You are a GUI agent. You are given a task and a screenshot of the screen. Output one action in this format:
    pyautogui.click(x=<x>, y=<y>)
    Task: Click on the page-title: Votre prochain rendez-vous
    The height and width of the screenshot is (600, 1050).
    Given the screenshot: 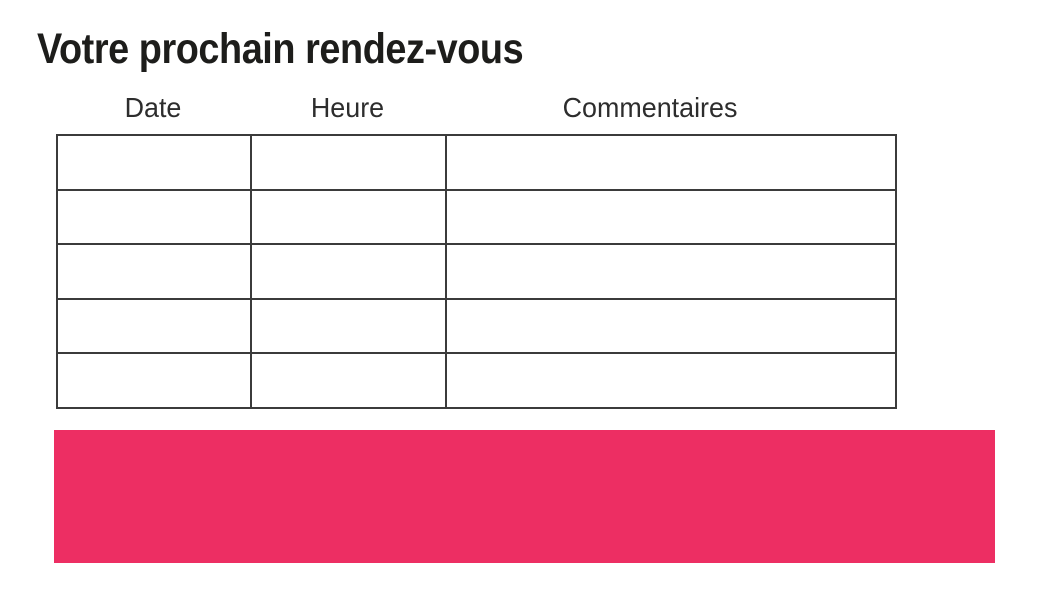 What is the action you would take?
    pyautogui.click(x=280, y=49)
    